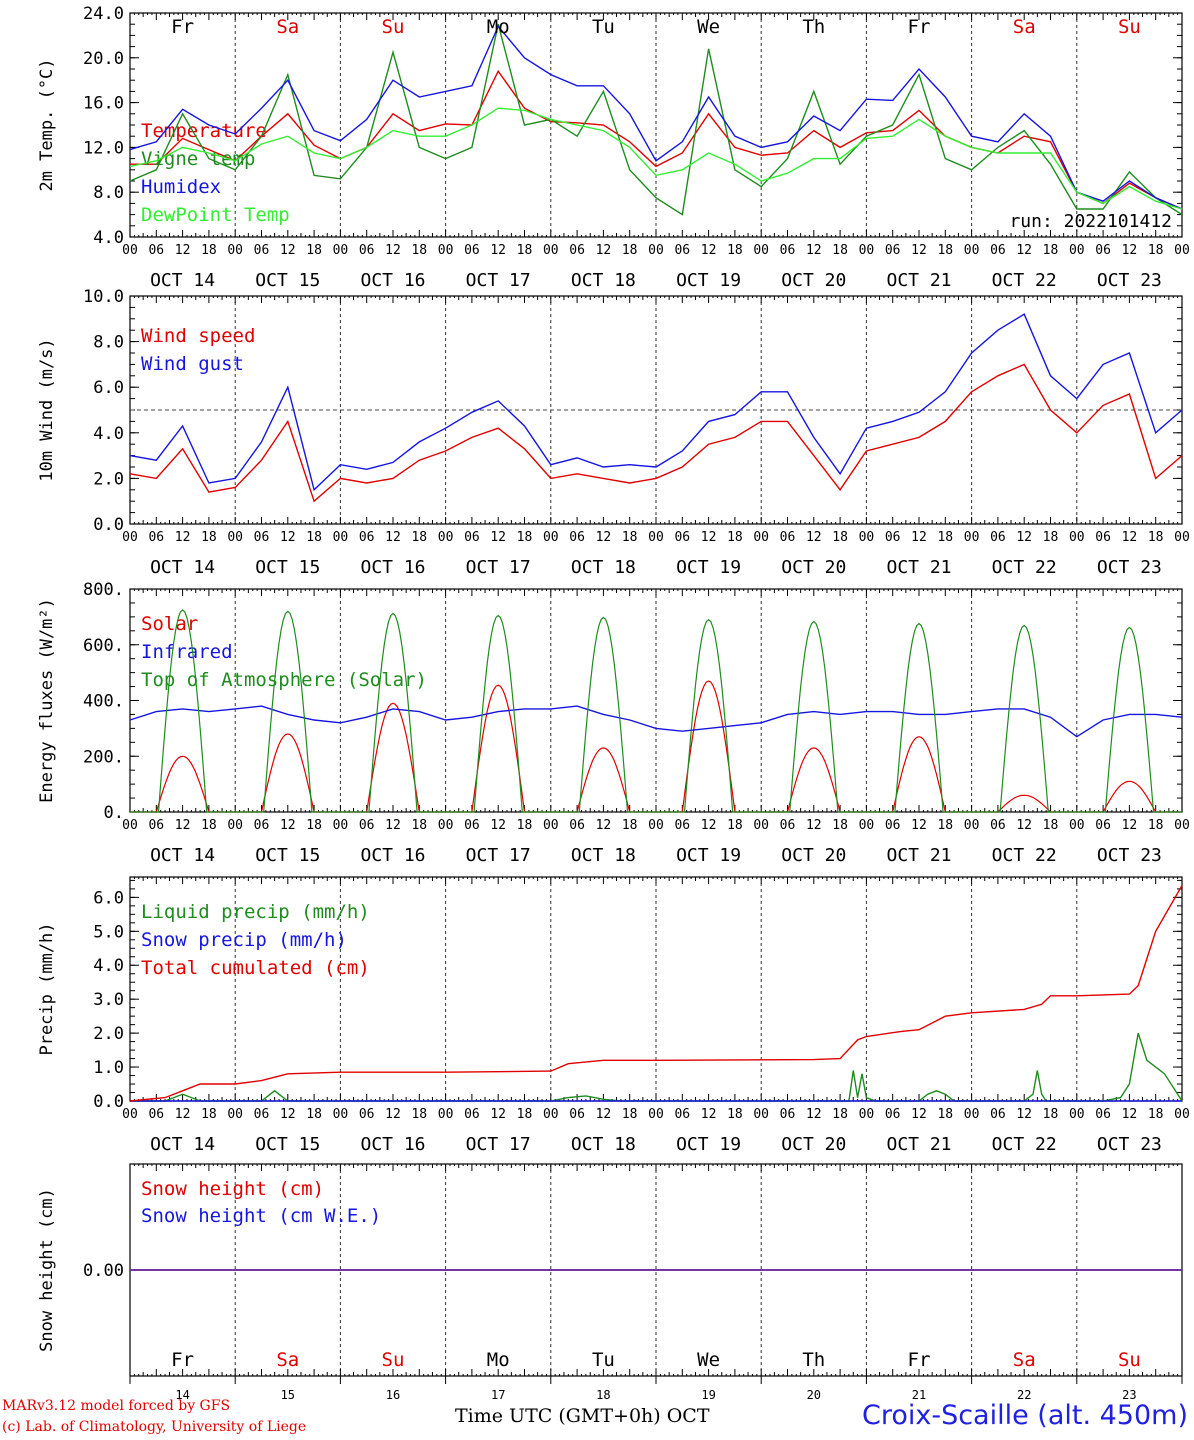 The height and width of the screenshot is (1440, 1194). Describe the element at coordinates (255, 968) in the screenshot. I see `legend-entry: Total cumulated (cm)` at that location.